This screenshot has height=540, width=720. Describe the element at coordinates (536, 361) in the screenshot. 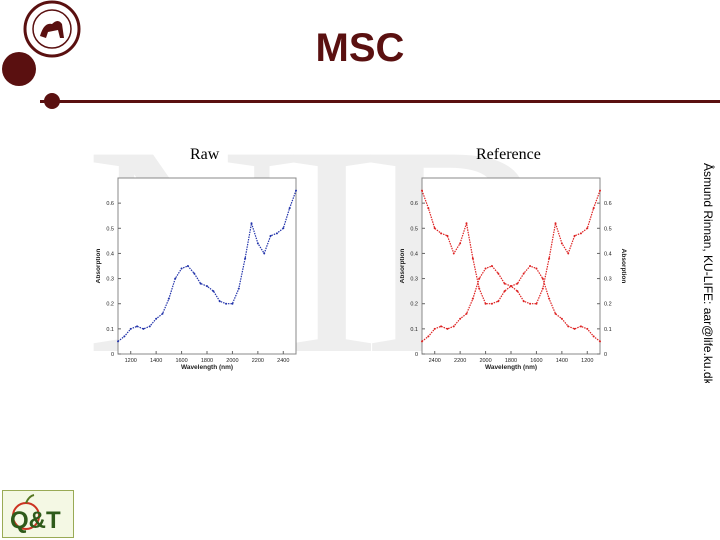

I see `x-tick-label: 1600` at that location.